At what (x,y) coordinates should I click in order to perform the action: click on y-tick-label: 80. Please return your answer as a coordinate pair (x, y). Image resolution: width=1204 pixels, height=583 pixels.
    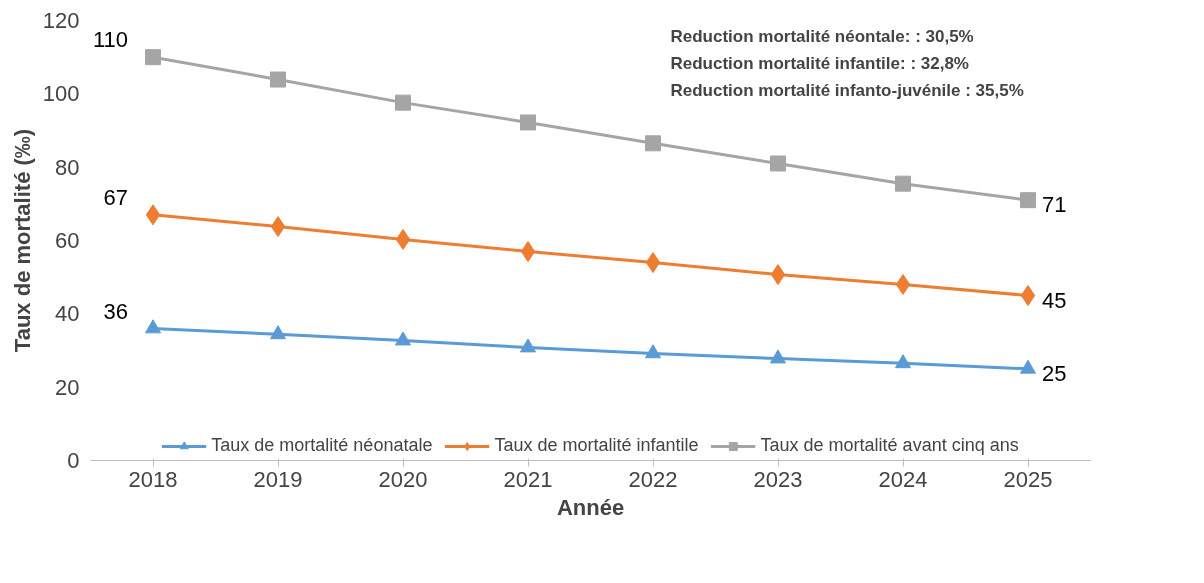
    Looking at the image, I should click on (67, 167).